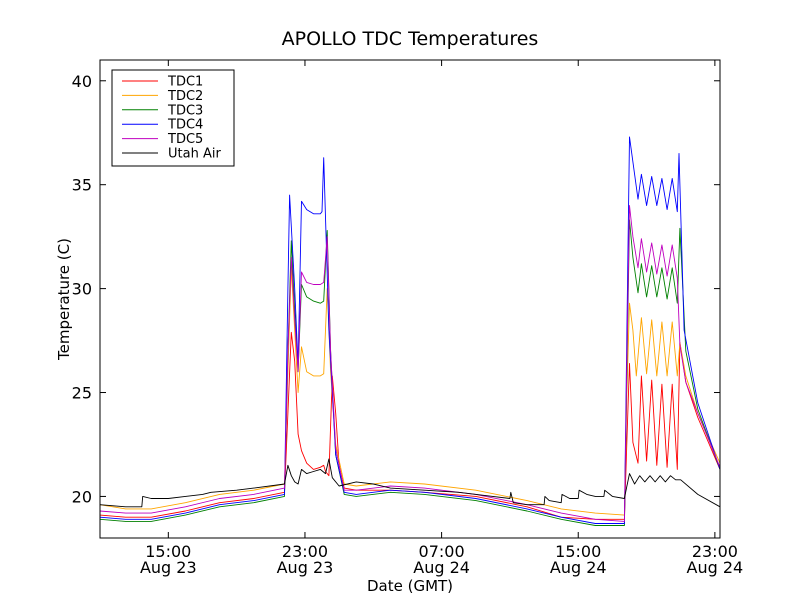  What do you see at coordinates (410, 586) in the screenshot?
I see `x-axis-label: Date (GMT)` at bounding box center [410, 586].